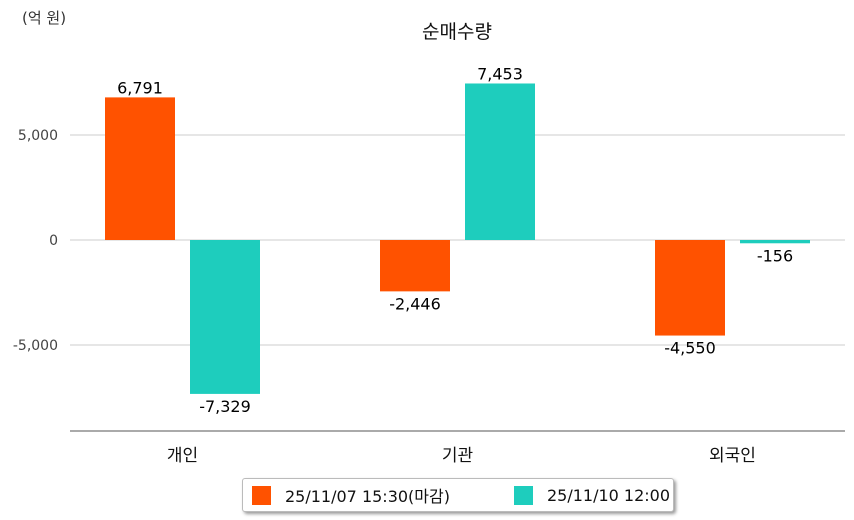  Describe the element at coordinates (415, 303) in the screenshot. I see `data-label: -2,446` at that location.